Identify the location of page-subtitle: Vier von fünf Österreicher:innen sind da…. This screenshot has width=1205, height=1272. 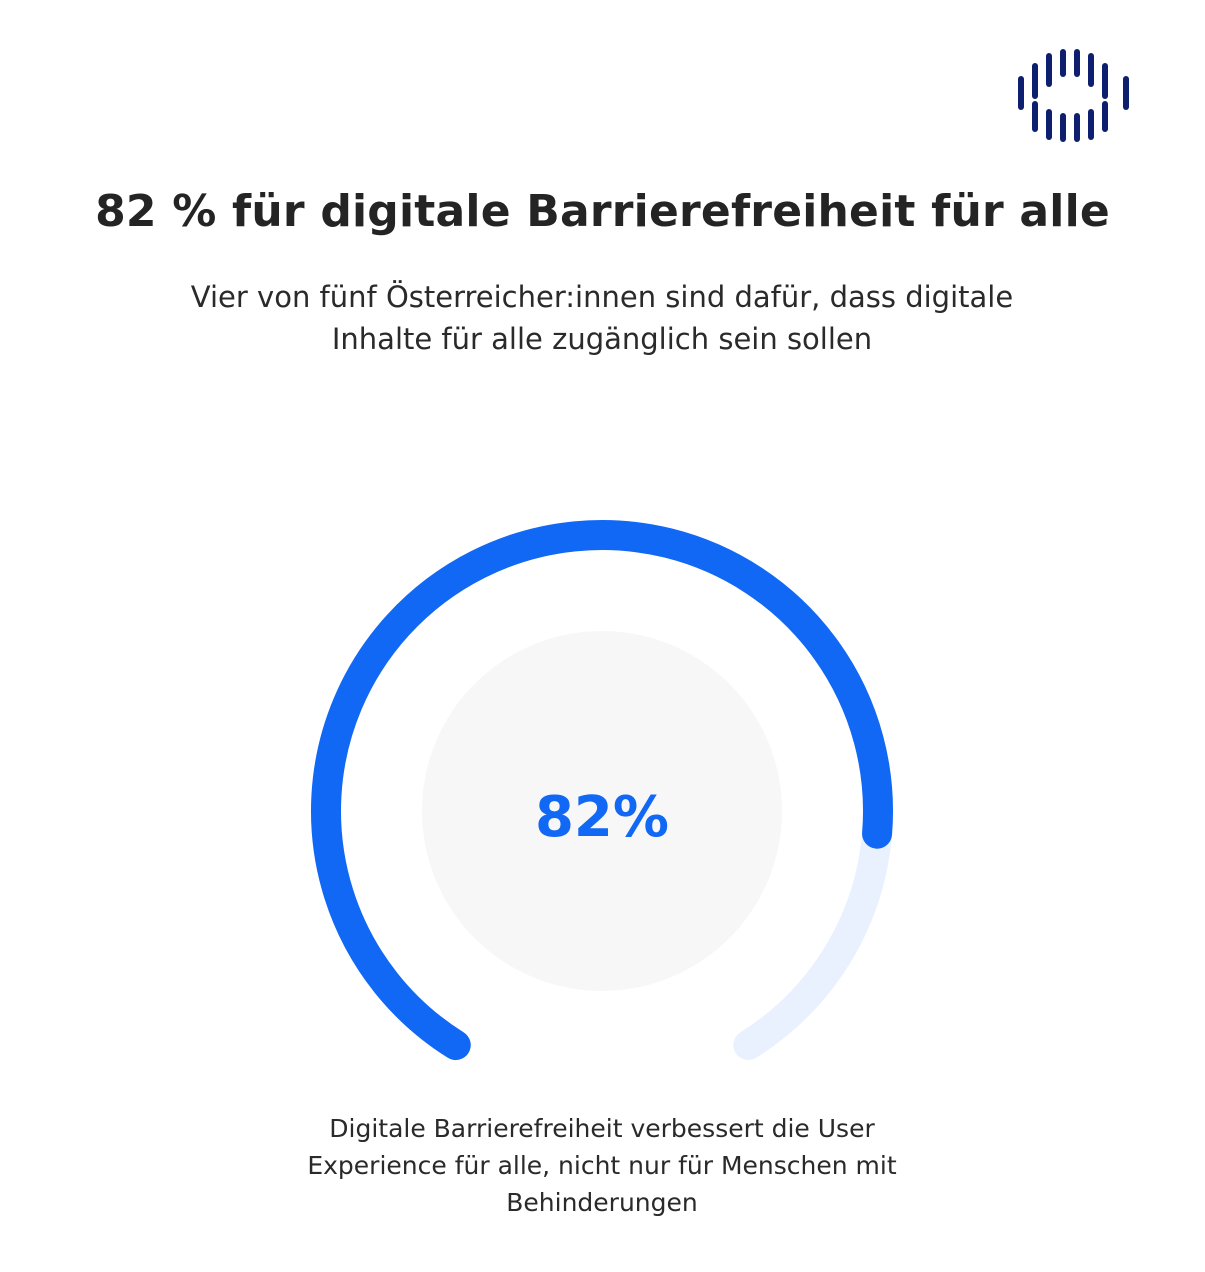
(602, 318).